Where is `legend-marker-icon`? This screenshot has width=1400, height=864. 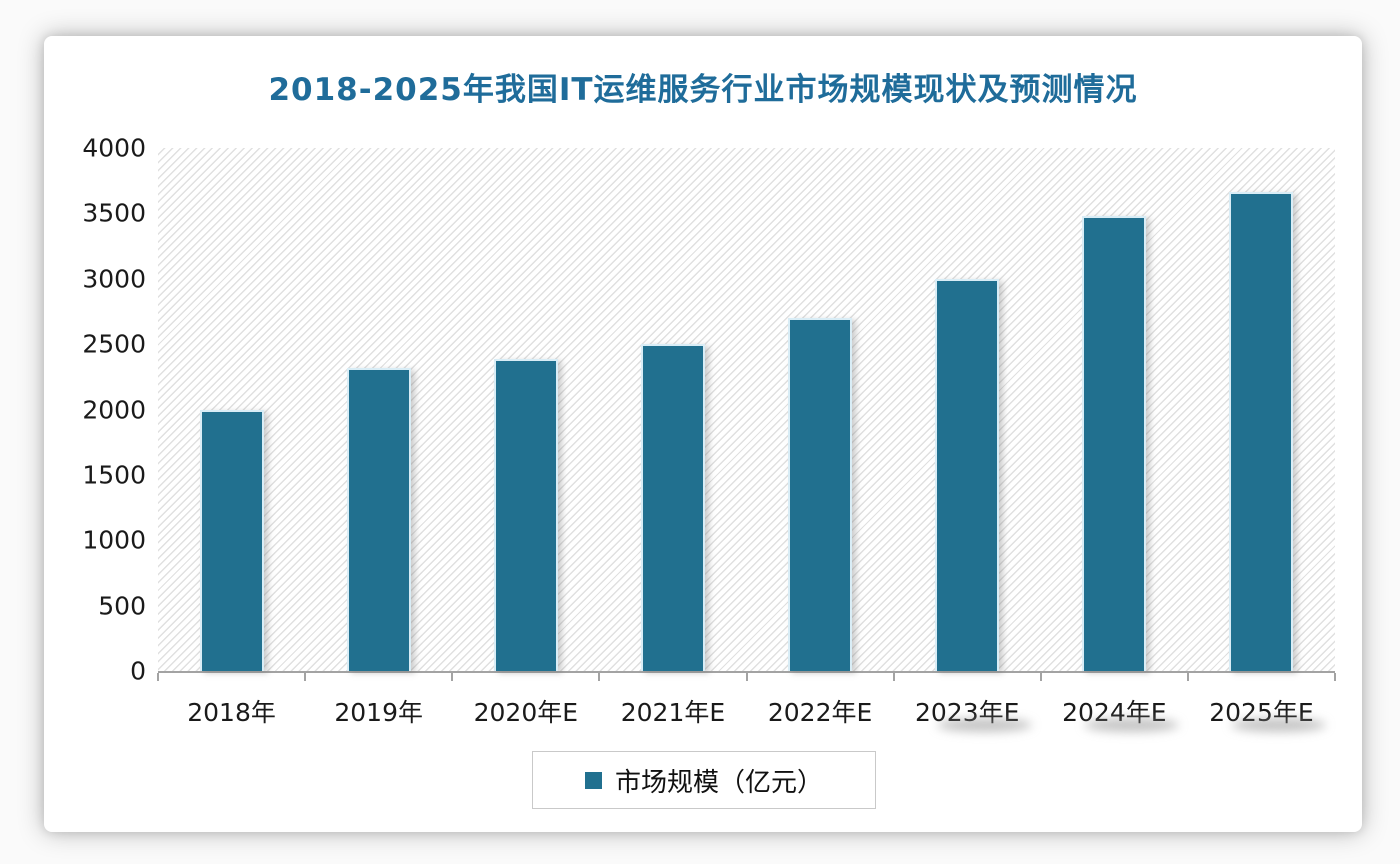
legend-marker-icon is located at coordinates (593, 780).